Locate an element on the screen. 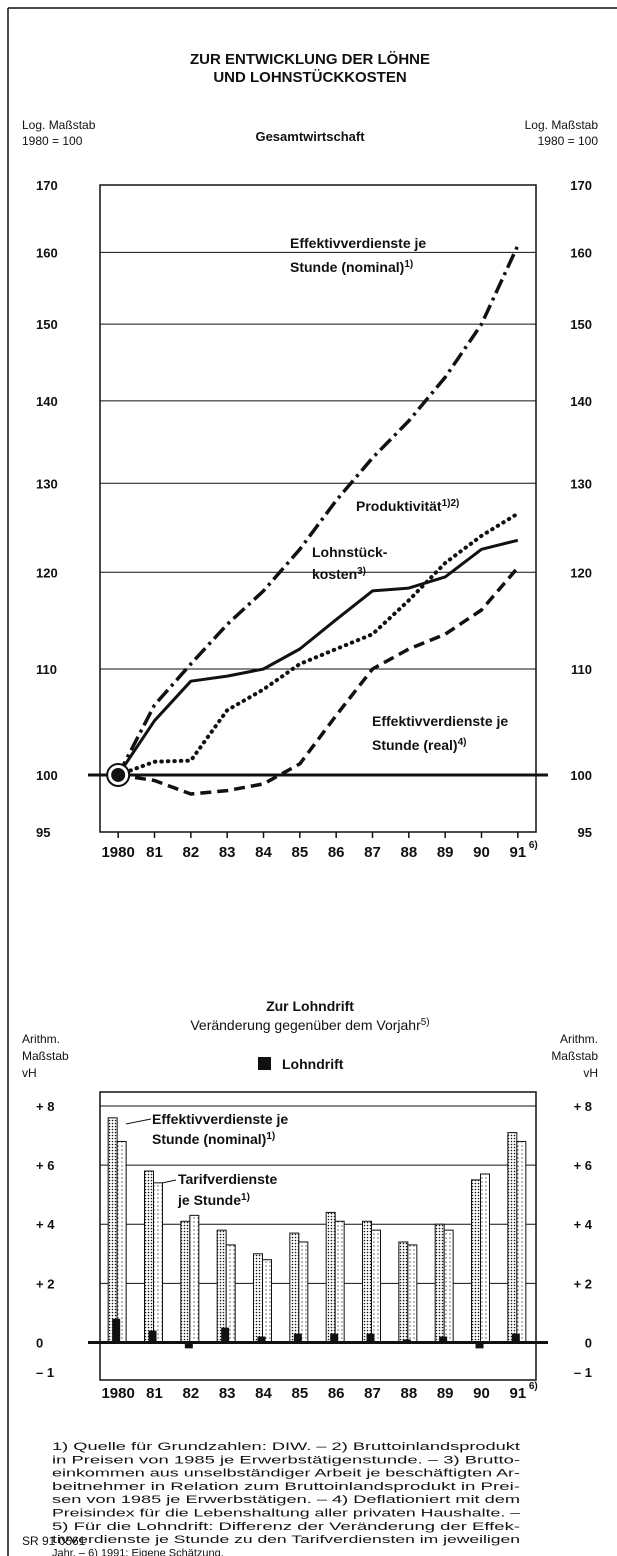 The height and width of the screenshot is (1556, 617). y-tick-label: 120 is located at coordinates (47, 572).